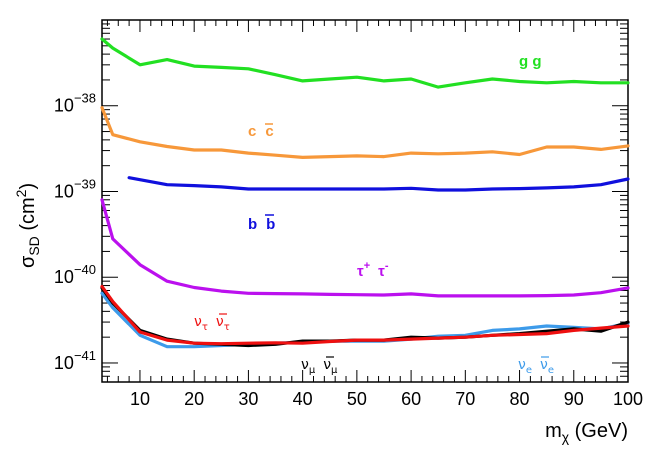  I want to click on label-nutau: ντ ντ, so click(212, 323).